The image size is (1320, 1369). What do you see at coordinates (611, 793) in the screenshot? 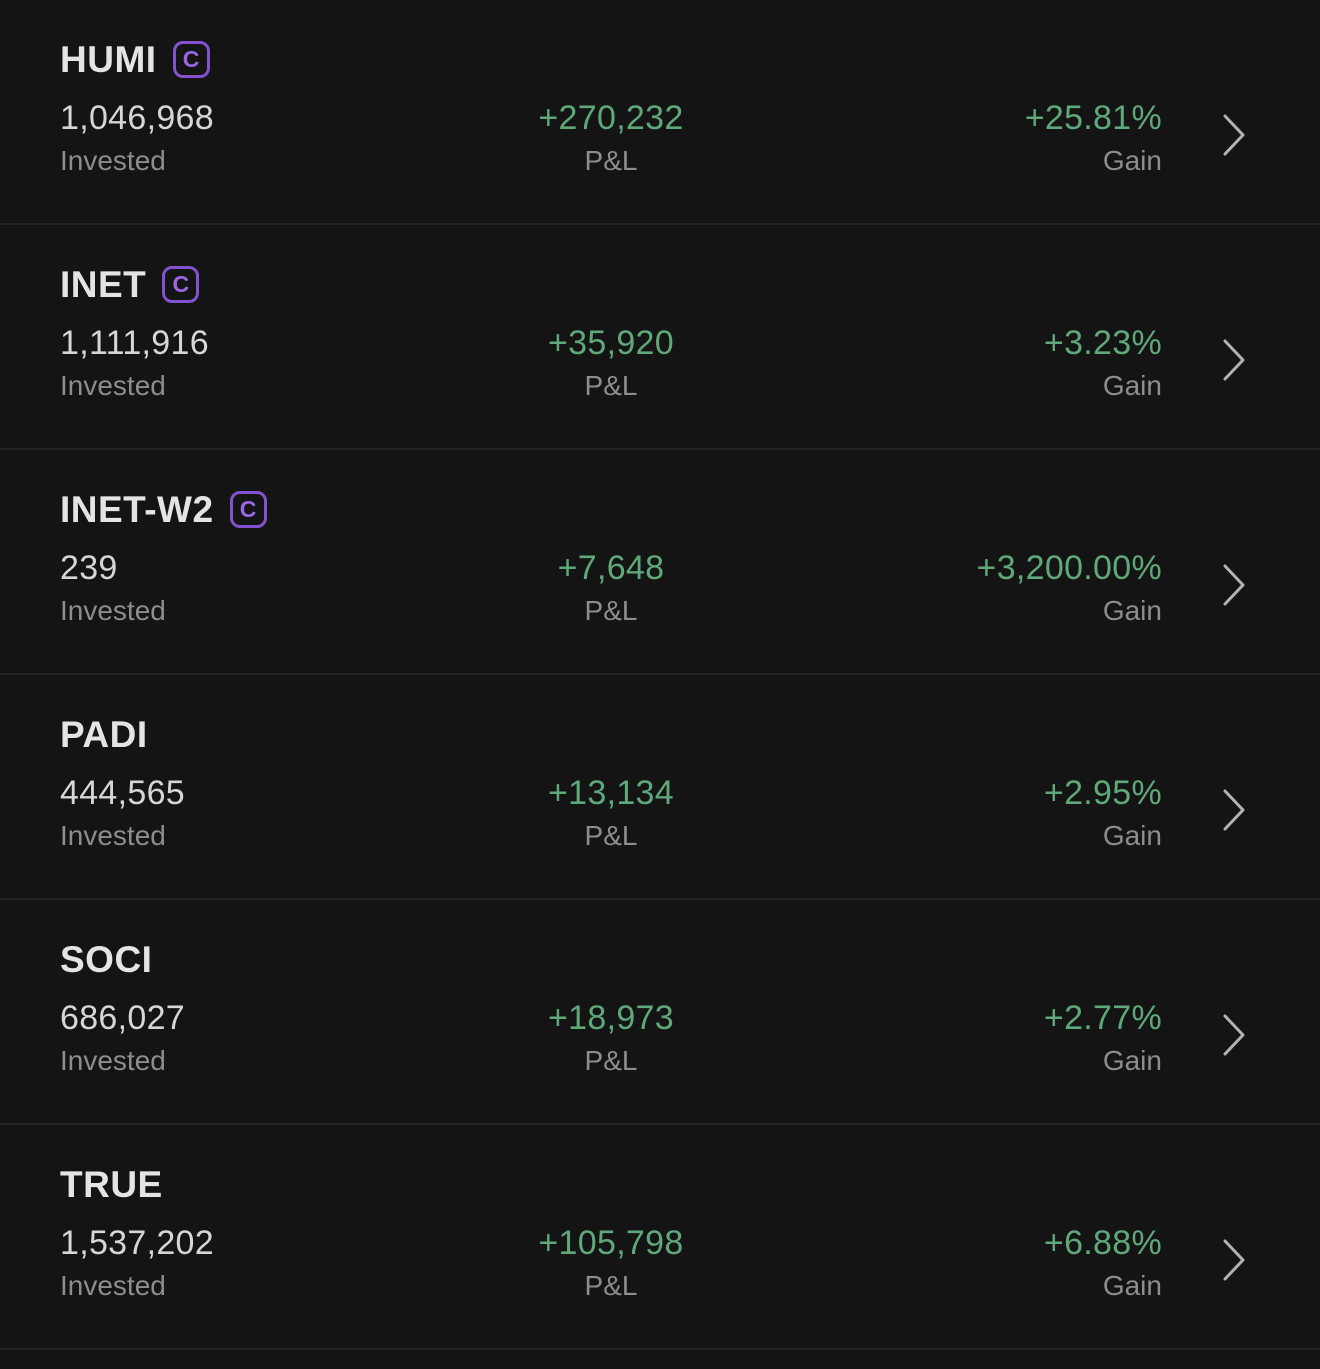
I see `pnl-value: +13,134` at bounding box center [611, 793].